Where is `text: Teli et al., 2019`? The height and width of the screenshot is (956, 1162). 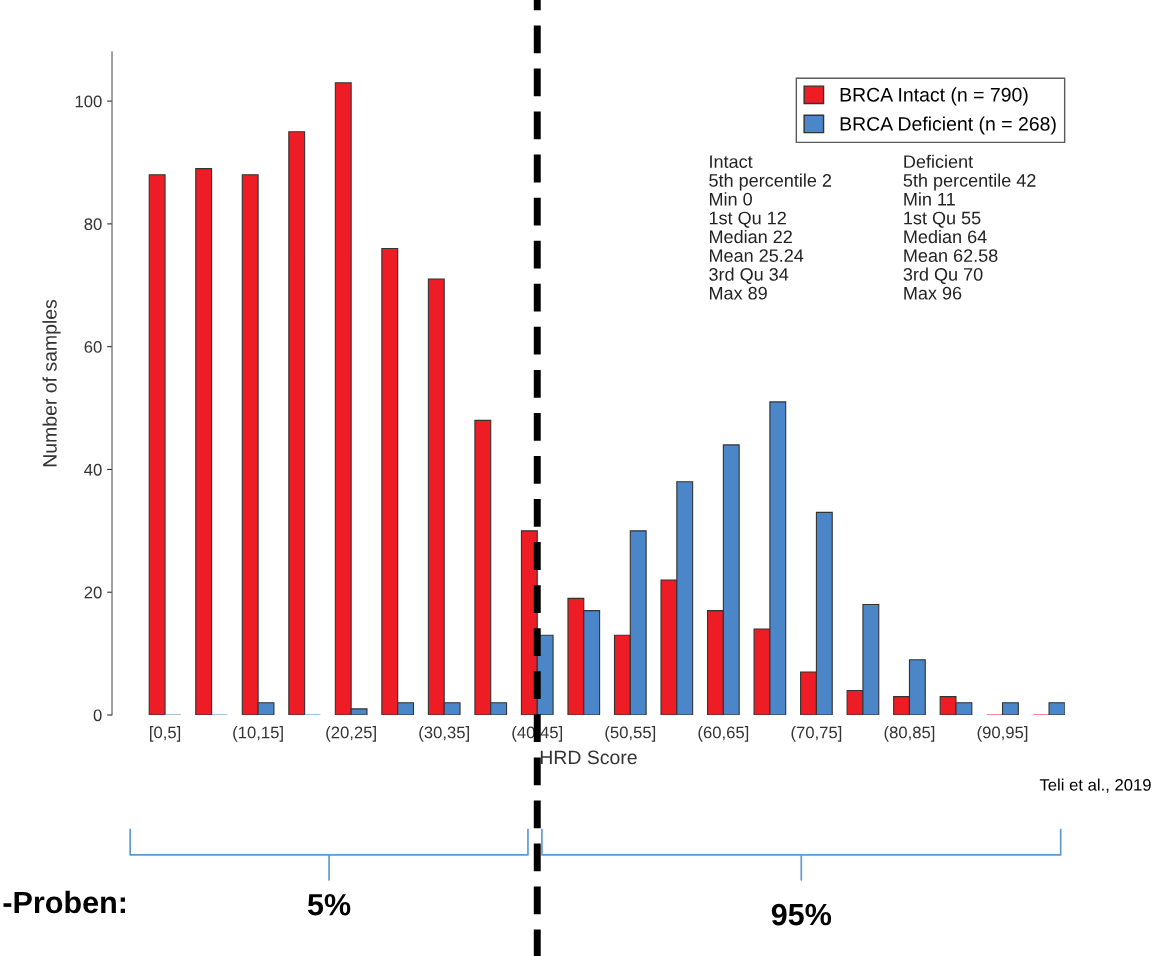 text: Teli et al., 2019 is located at coordinates (1095, 785).